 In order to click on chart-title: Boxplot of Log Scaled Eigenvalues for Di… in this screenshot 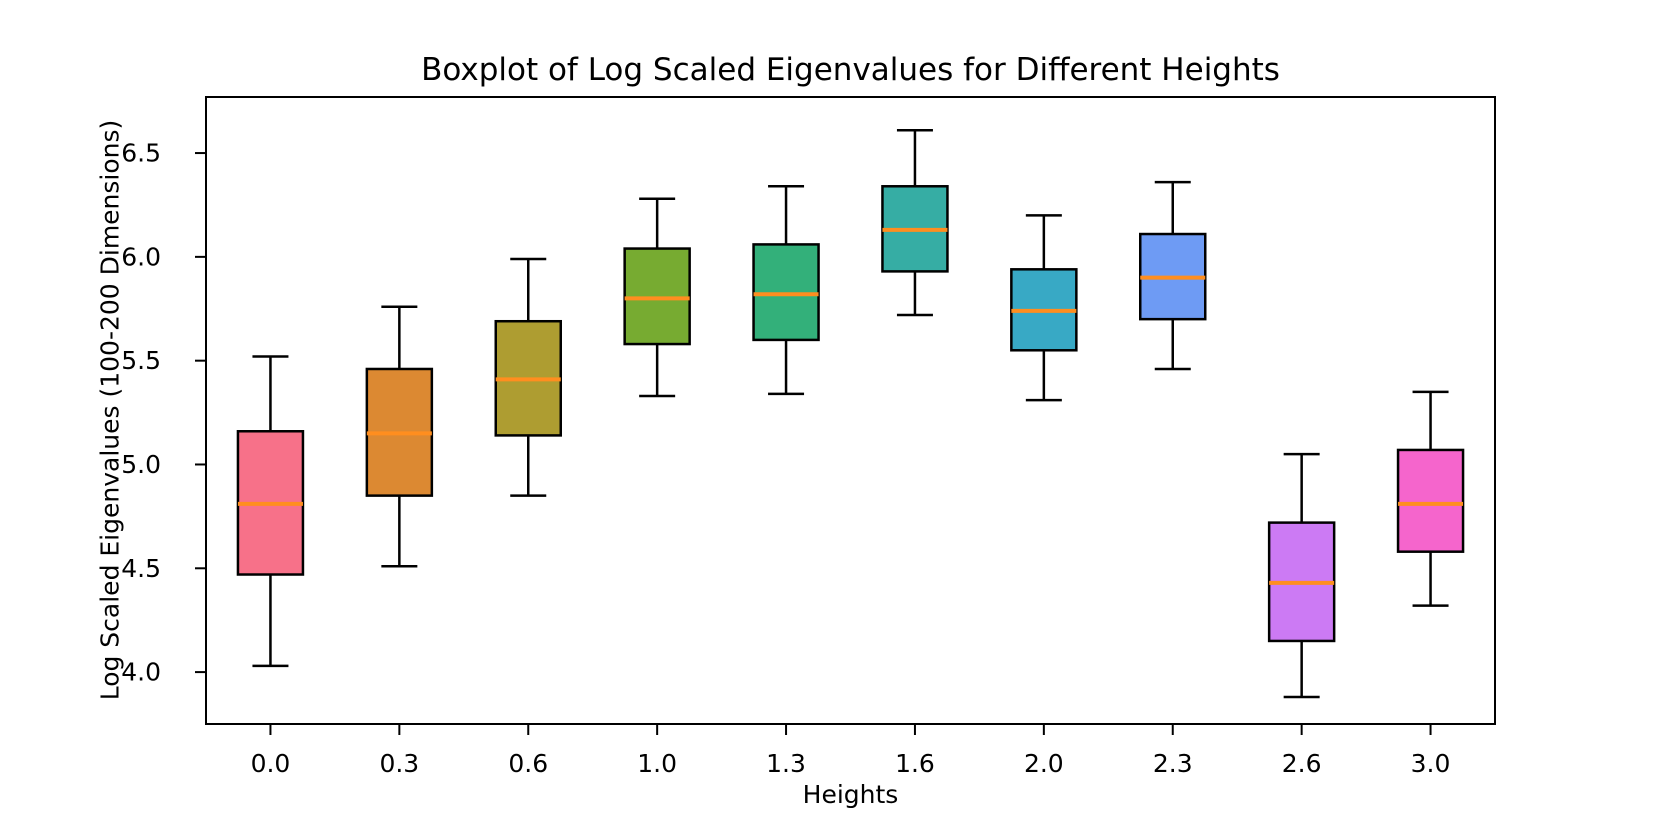, I will do `click(850, 70)`.